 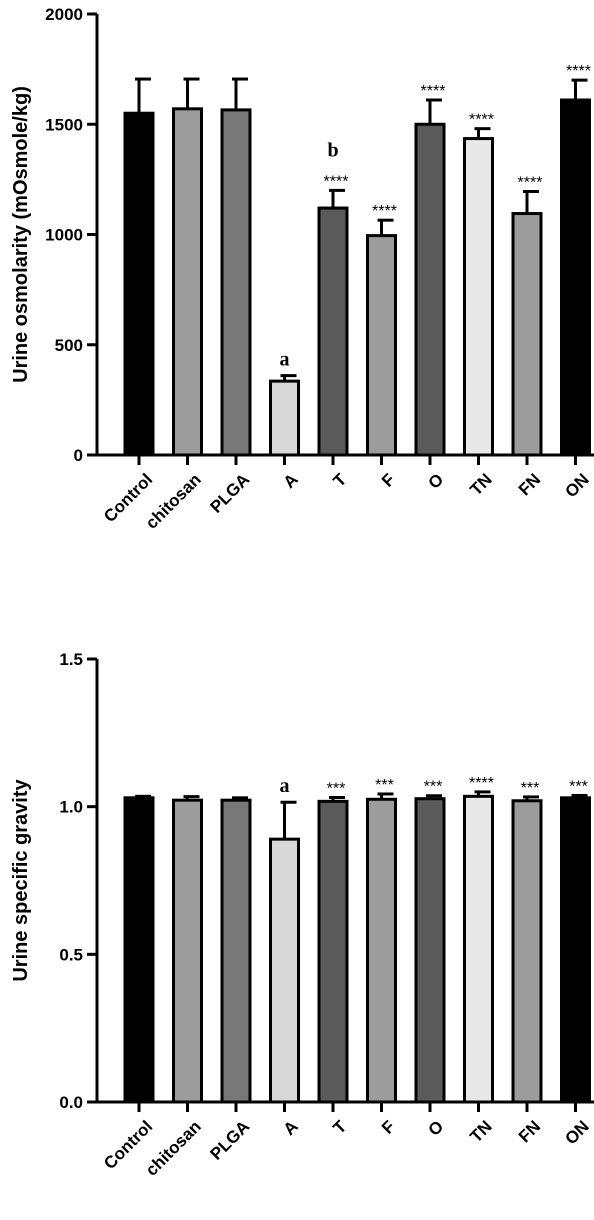 I want to click on y-tick-label: 0.5, so click(x=71, y=954).